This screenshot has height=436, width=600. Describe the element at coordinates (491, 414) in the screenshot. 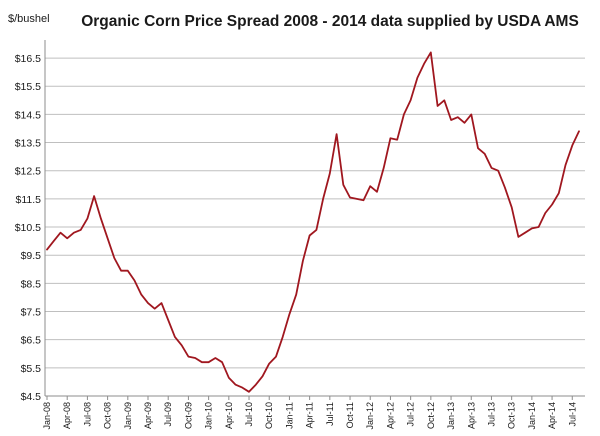

I see `x-tick-label: Jul-13` at that location.